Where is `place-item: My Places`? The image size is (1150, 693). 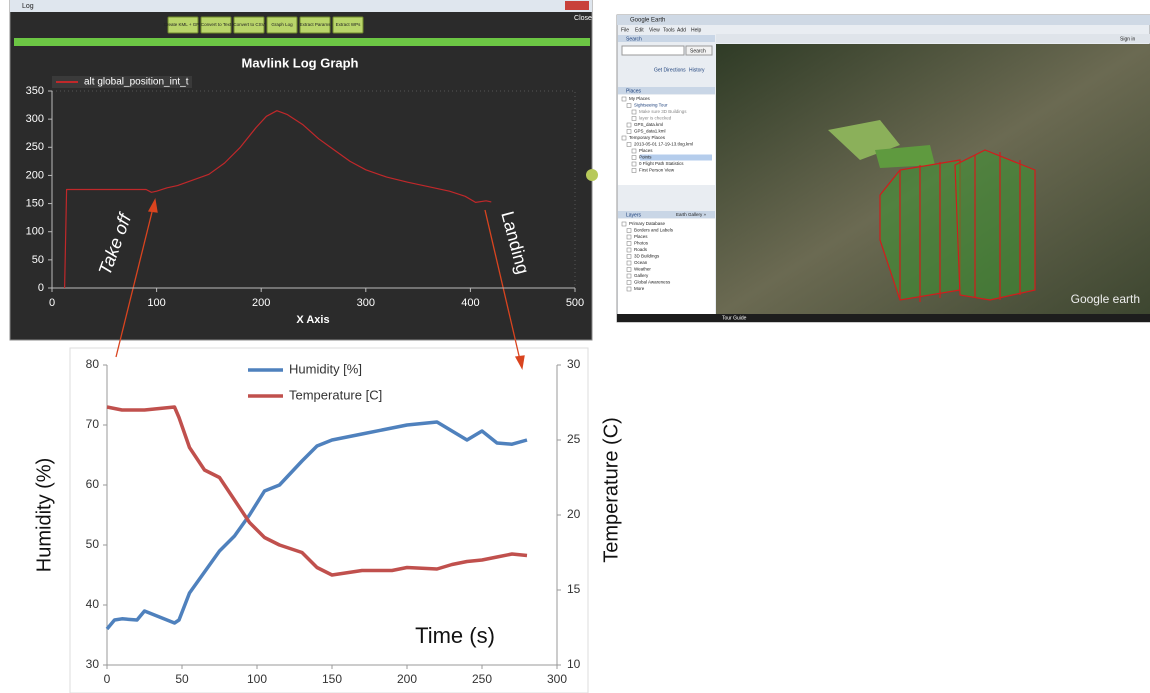 place-item: My Places is located at coordinates (640, 98).